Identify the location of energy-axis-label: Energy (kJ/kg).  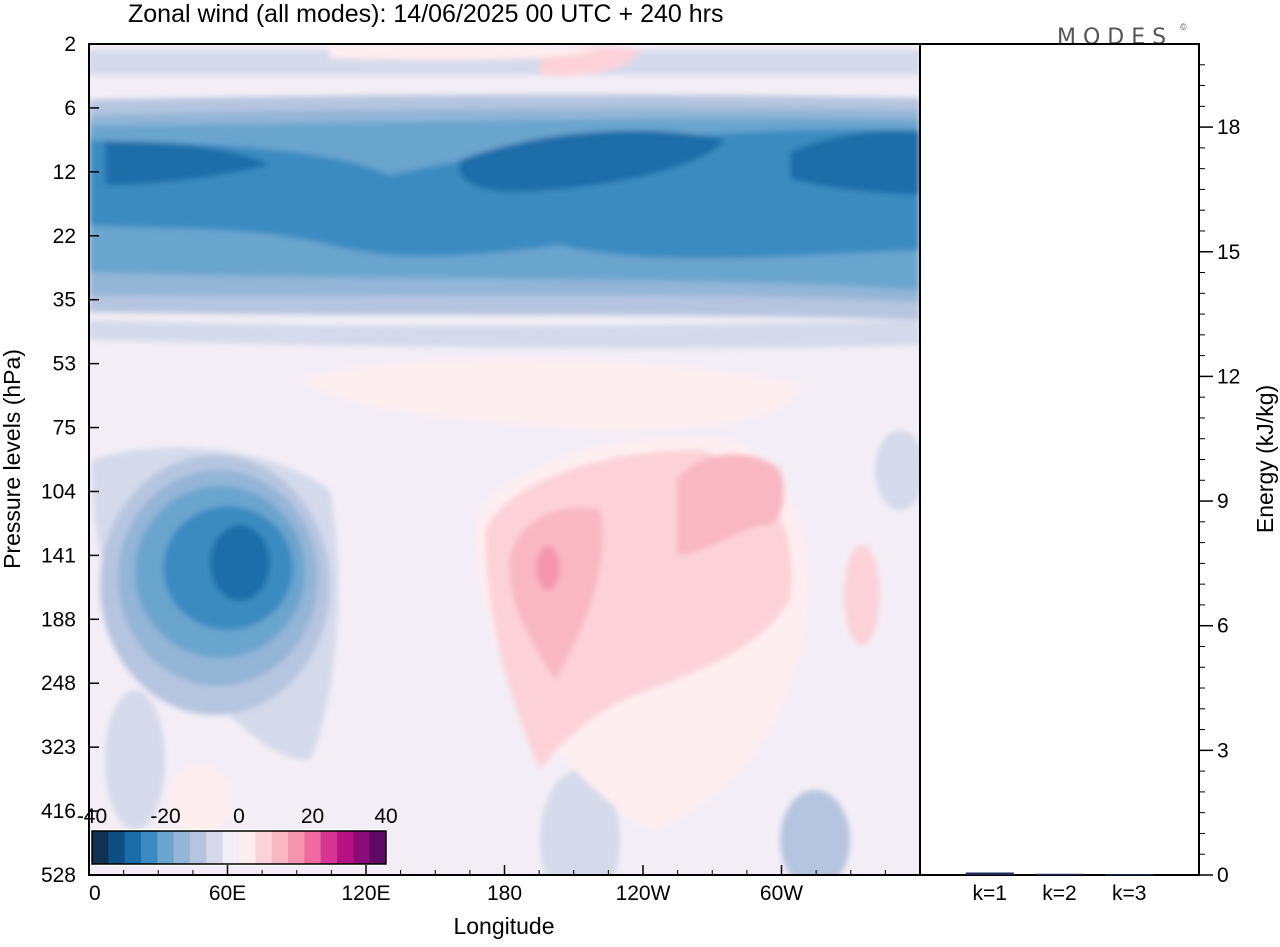
(1265, 459).